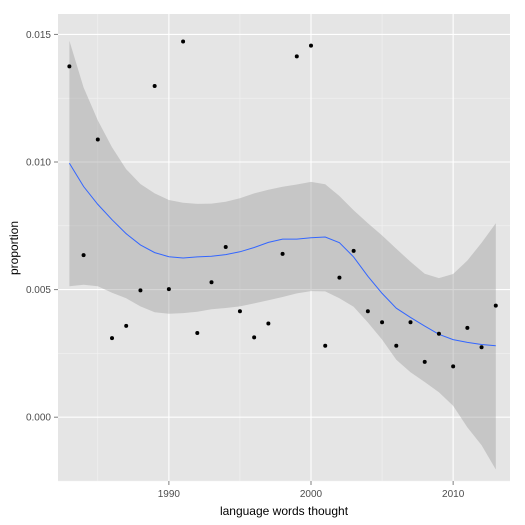 The image size is (525, 525). What do you see at coordinates (38, 35) in the screenshot?
I see `y-tick-label: 0.015` at bounding box center [38, 35].